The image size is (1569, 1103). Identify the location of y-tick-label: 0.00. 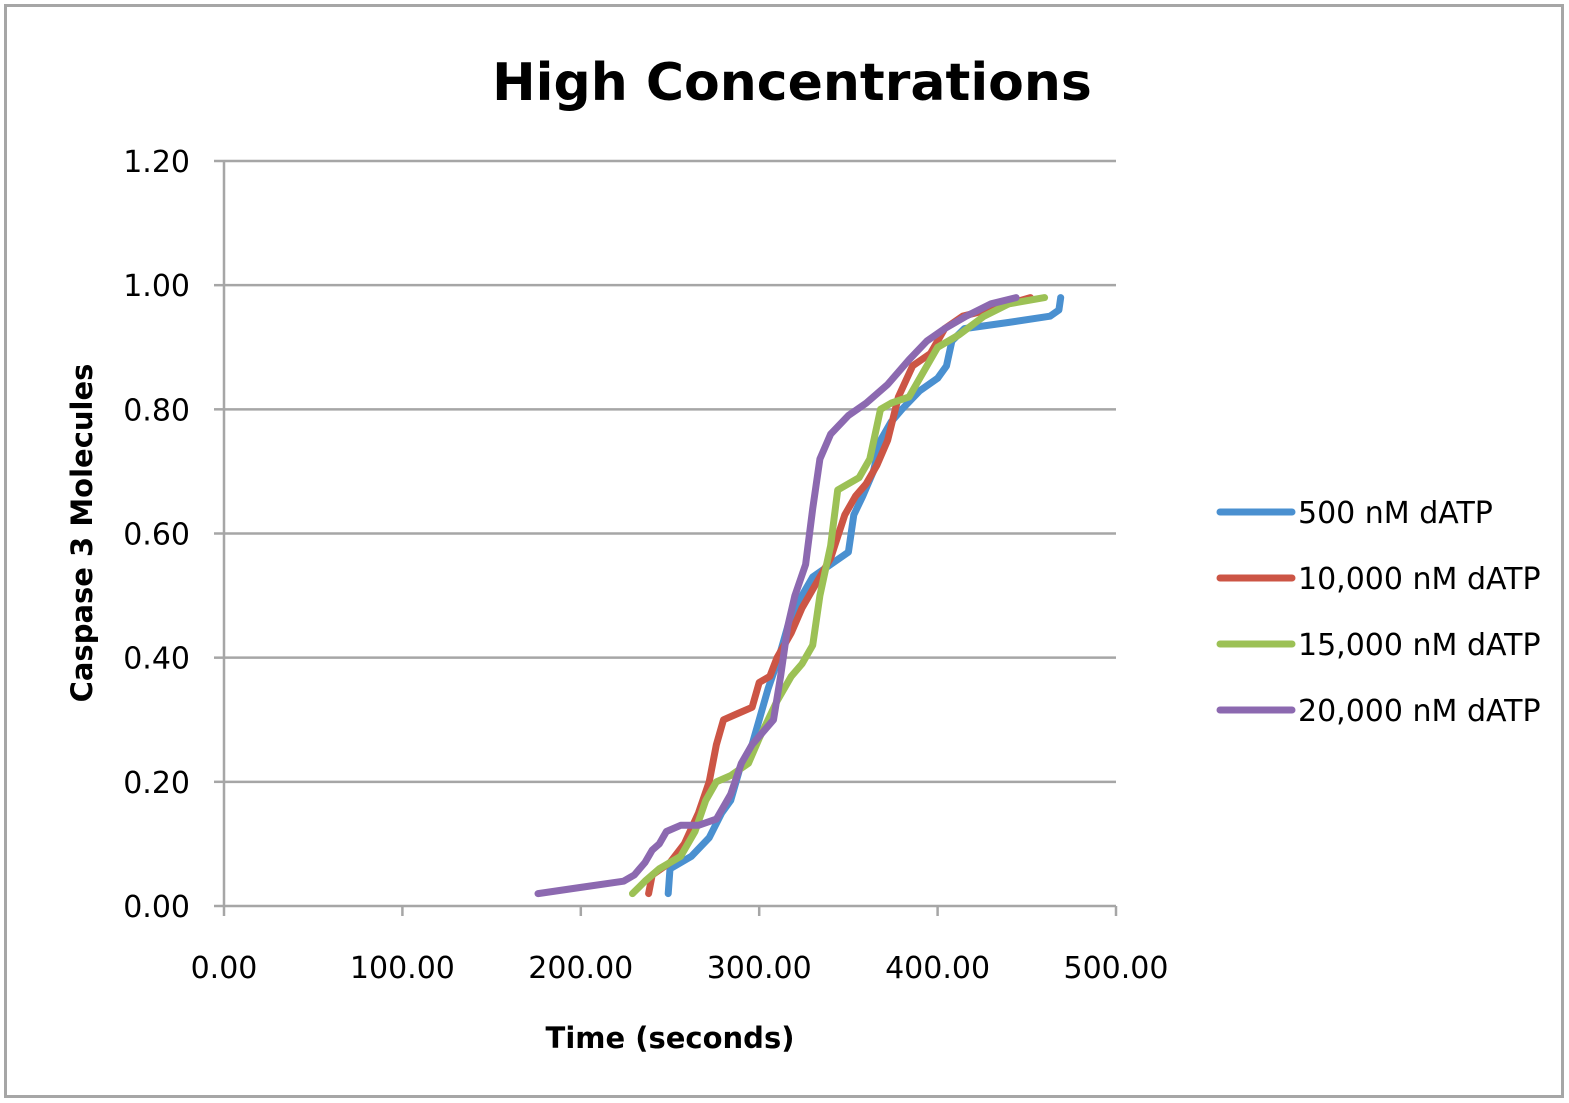
(156, 907).